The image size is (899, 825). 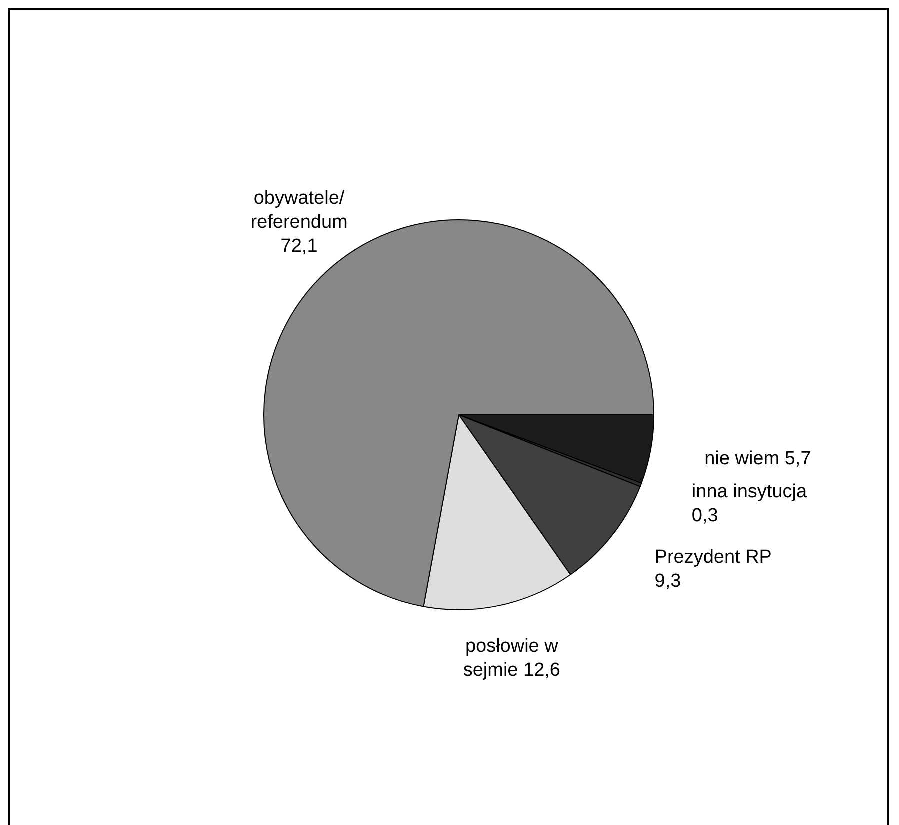 I want to click on slice-label: obywatele/ referendum, so click(x=299, y=211).